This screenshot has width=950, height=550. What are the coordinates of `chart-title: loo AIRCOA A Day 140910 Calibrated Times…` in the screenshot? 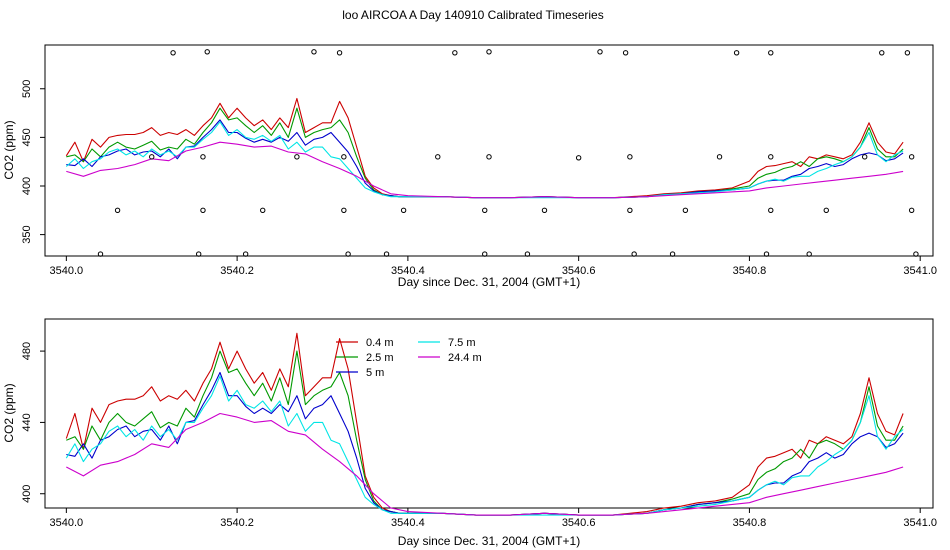 It's located at (472, 15).